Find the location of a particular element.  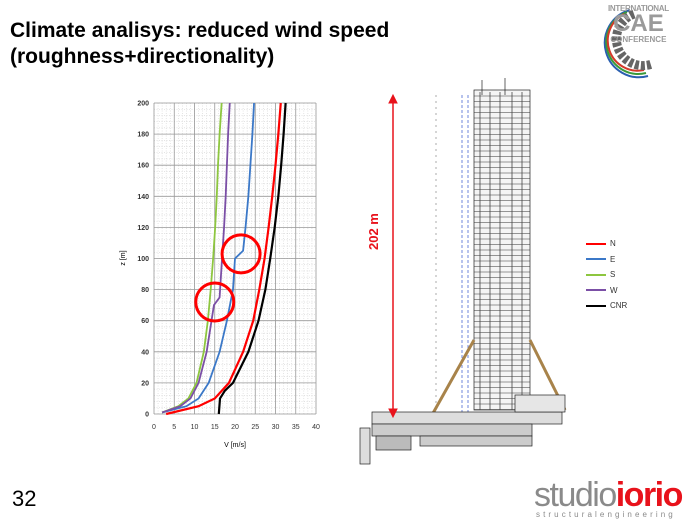

page-number: 32 is located at coordinates (24, 498).